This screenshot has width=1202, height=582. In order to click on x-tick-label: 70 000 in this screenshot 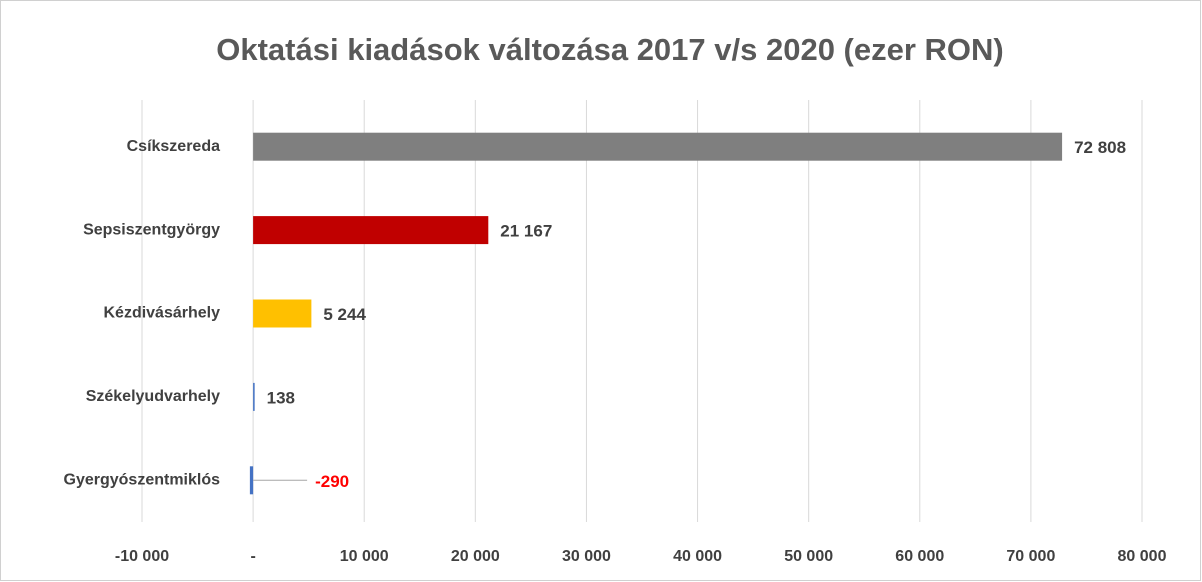, I will do `click(1030, 556)`.